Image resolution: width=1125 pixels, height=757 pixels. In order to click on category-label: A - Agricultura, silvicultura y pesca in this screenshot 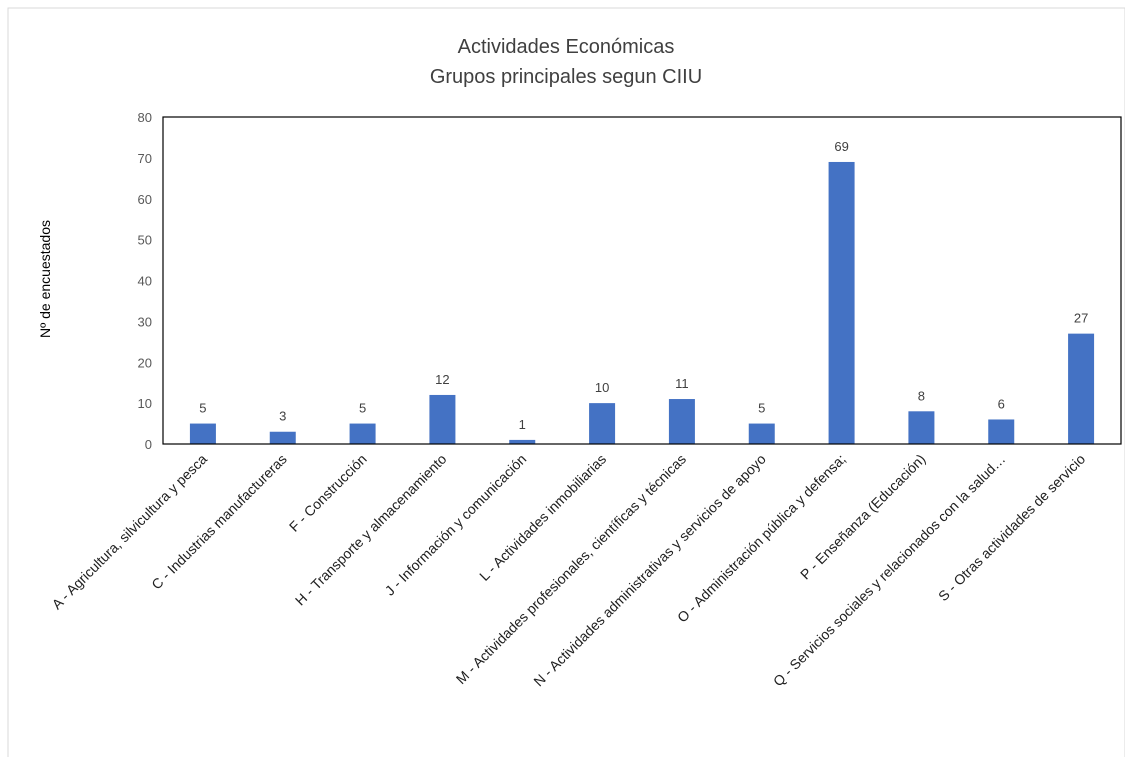, I will do `click(130, 532)`.